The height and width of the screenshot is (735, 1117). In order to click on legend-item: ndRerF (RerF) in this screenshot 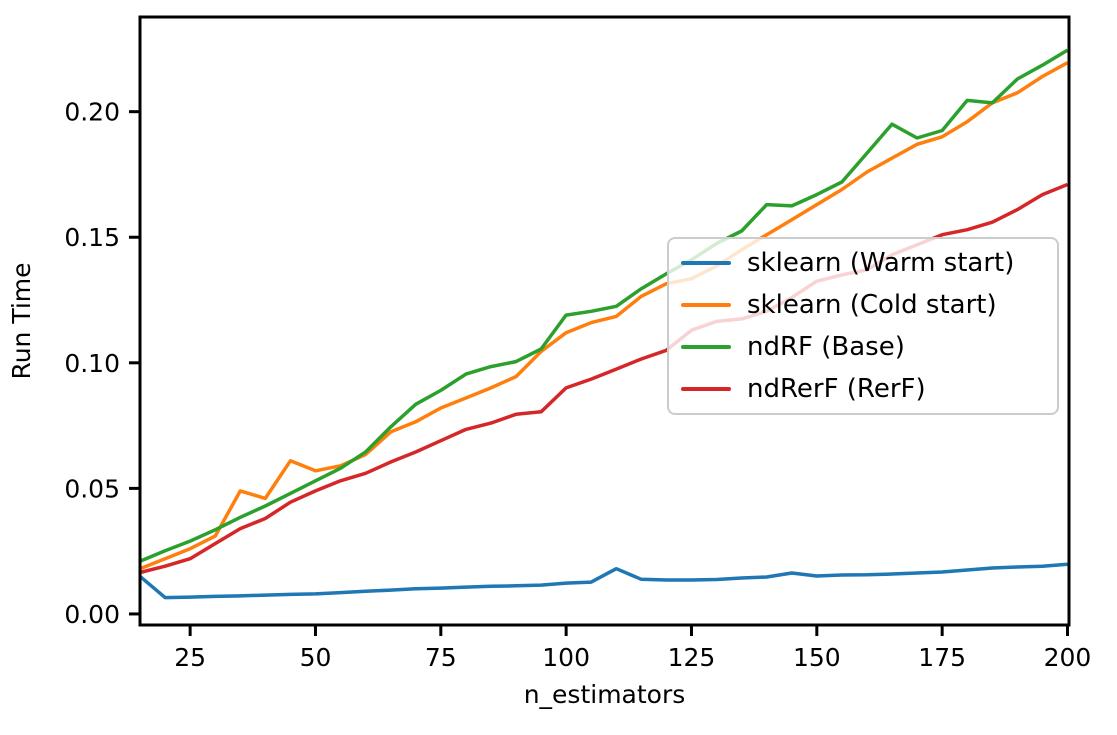, I will do `click(863, 389)`.